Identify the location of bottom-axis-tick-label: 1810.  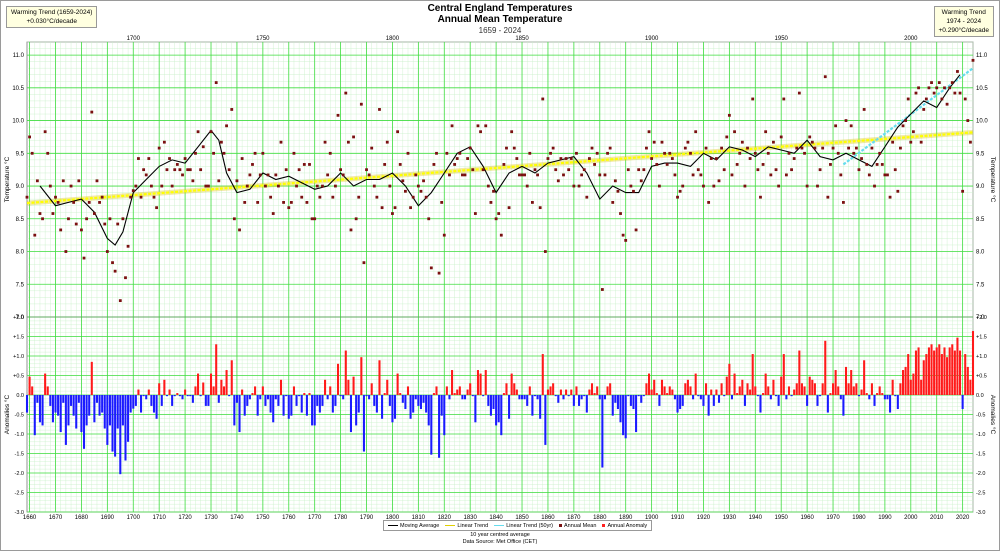
(419, 518).